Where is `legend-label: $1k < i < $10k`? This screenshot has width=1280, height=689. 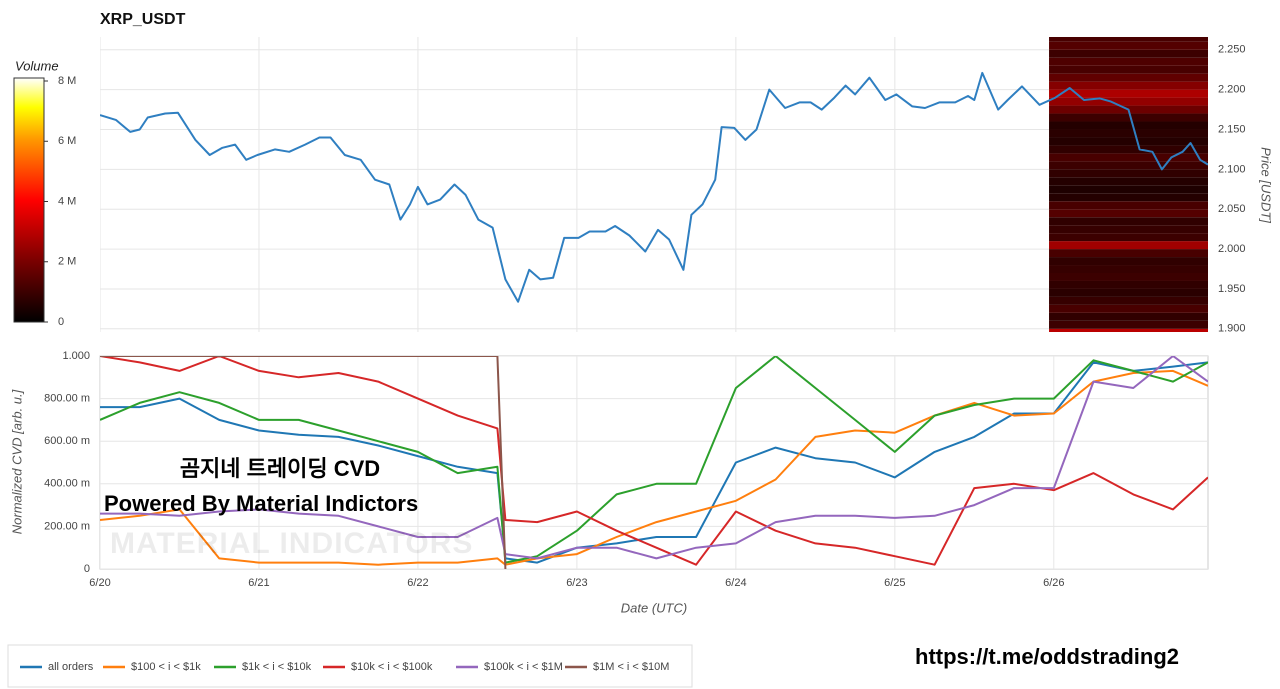 legend-label: $1k < i < $10k is located at coordinates (277, 667).